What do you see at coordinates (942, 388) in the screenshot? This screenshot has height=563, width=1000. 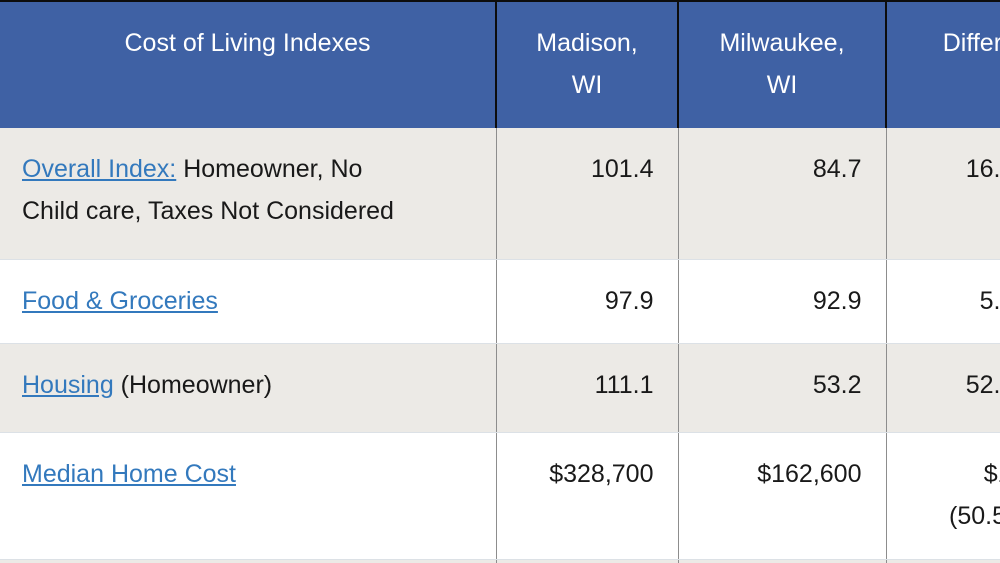 I see `difference-value: 52.1% less` at bounding box center [942, 388].